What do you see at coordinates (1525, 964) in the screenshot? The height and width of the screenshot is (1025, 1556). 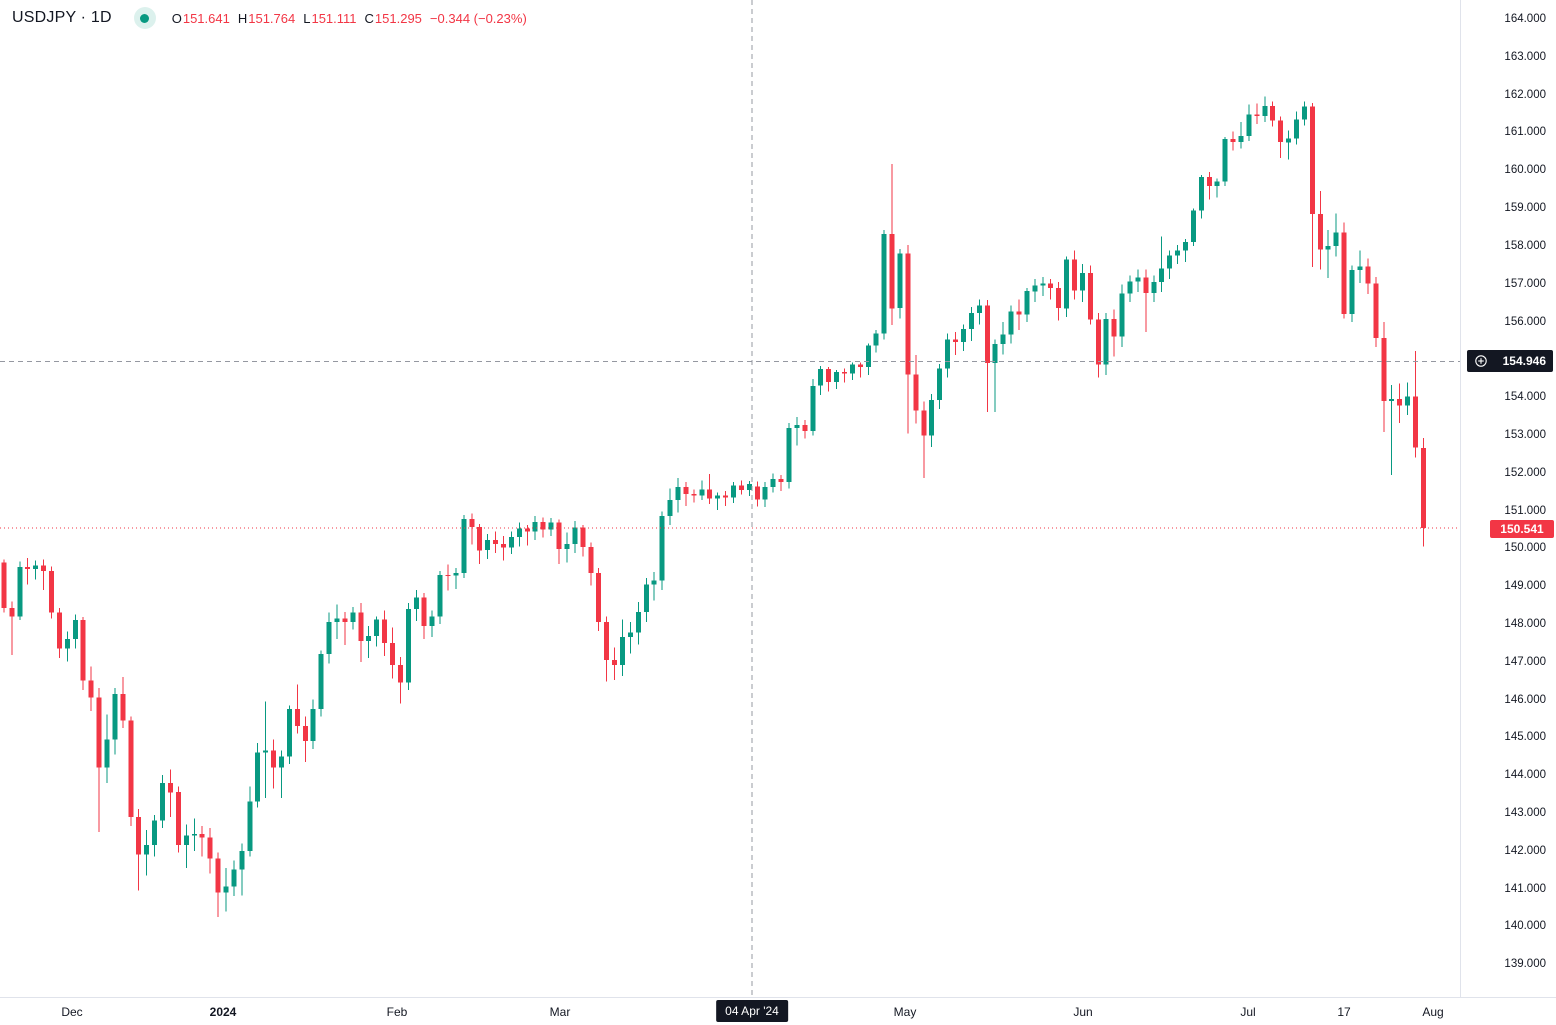 I see `price-tick: 139.000` at bounding box center [1525, 964].